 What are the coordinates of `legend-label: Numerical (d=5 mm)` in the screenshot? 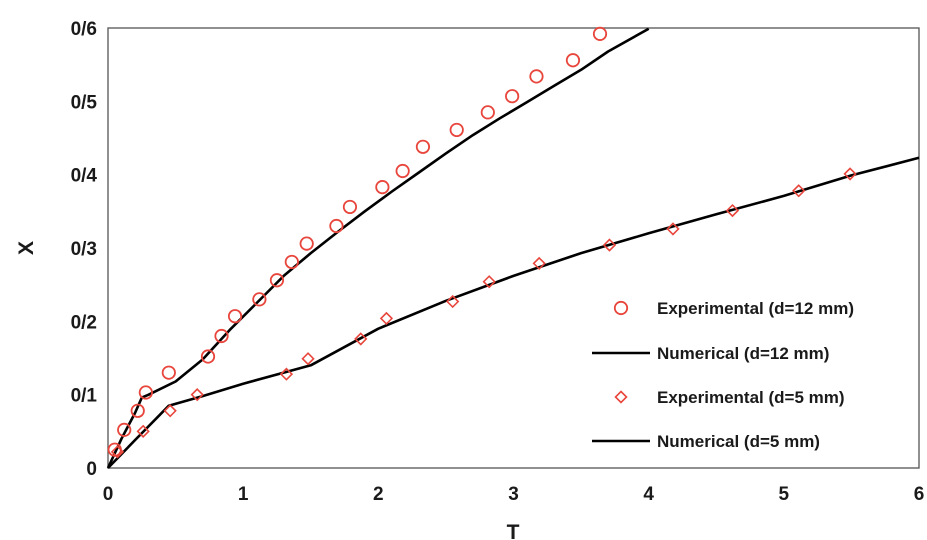 It's located at (738, 441).